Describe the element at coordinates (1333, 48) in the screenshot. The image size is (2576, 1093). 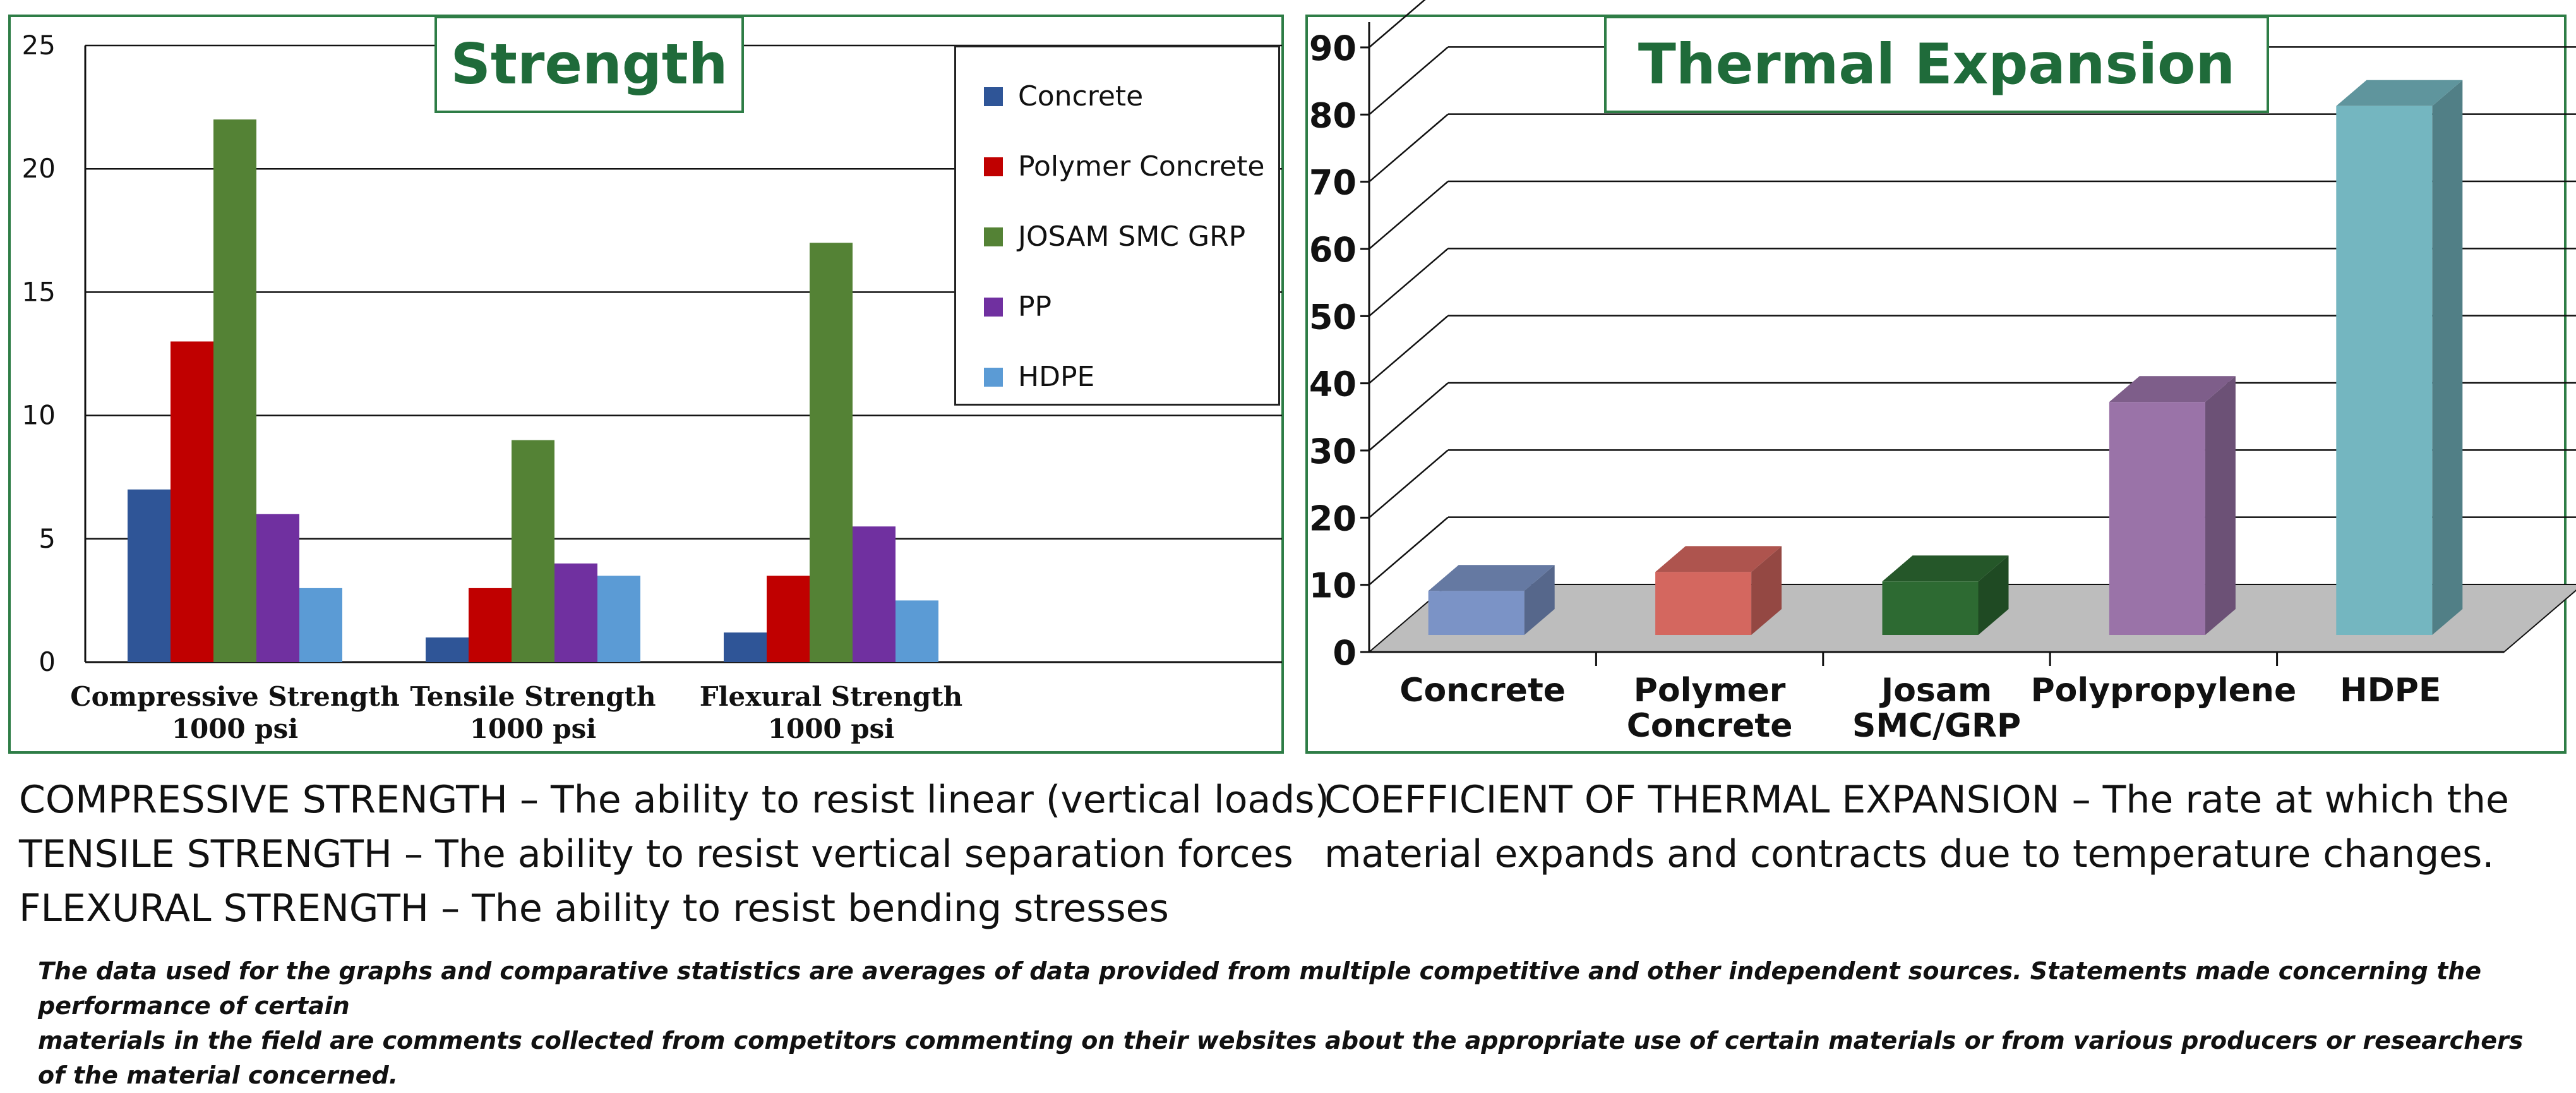
I see `y-tick-label: 90` at that location.